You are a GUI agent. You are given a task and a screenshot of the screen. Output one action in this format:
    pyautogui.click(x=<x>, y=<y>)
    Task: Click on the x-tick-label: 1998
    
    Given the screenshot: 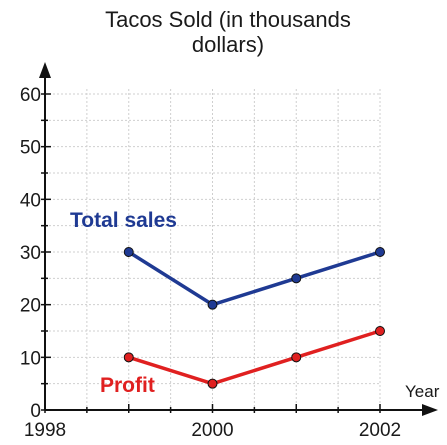 What is the action you would take?
    pyautogui.click(x=45, y=430)
    